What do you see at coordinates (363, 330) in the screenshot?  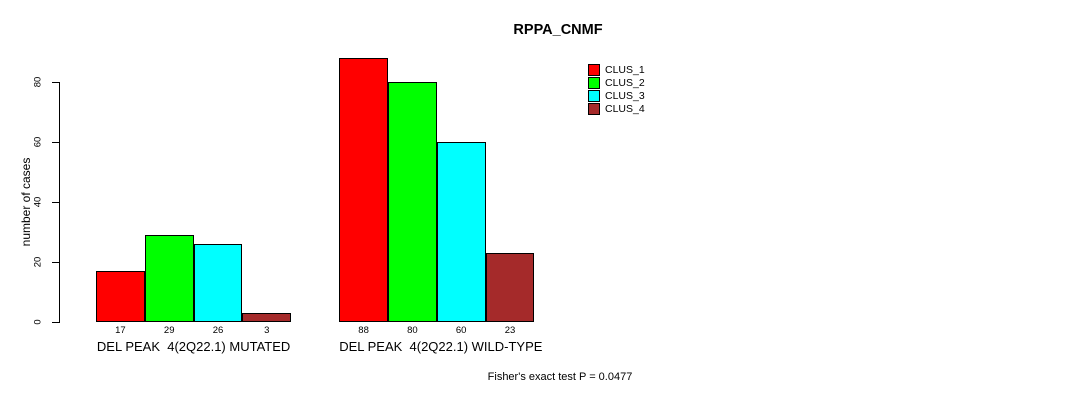 I see `bar-value-label: 88` at bounding box center [363, 330].